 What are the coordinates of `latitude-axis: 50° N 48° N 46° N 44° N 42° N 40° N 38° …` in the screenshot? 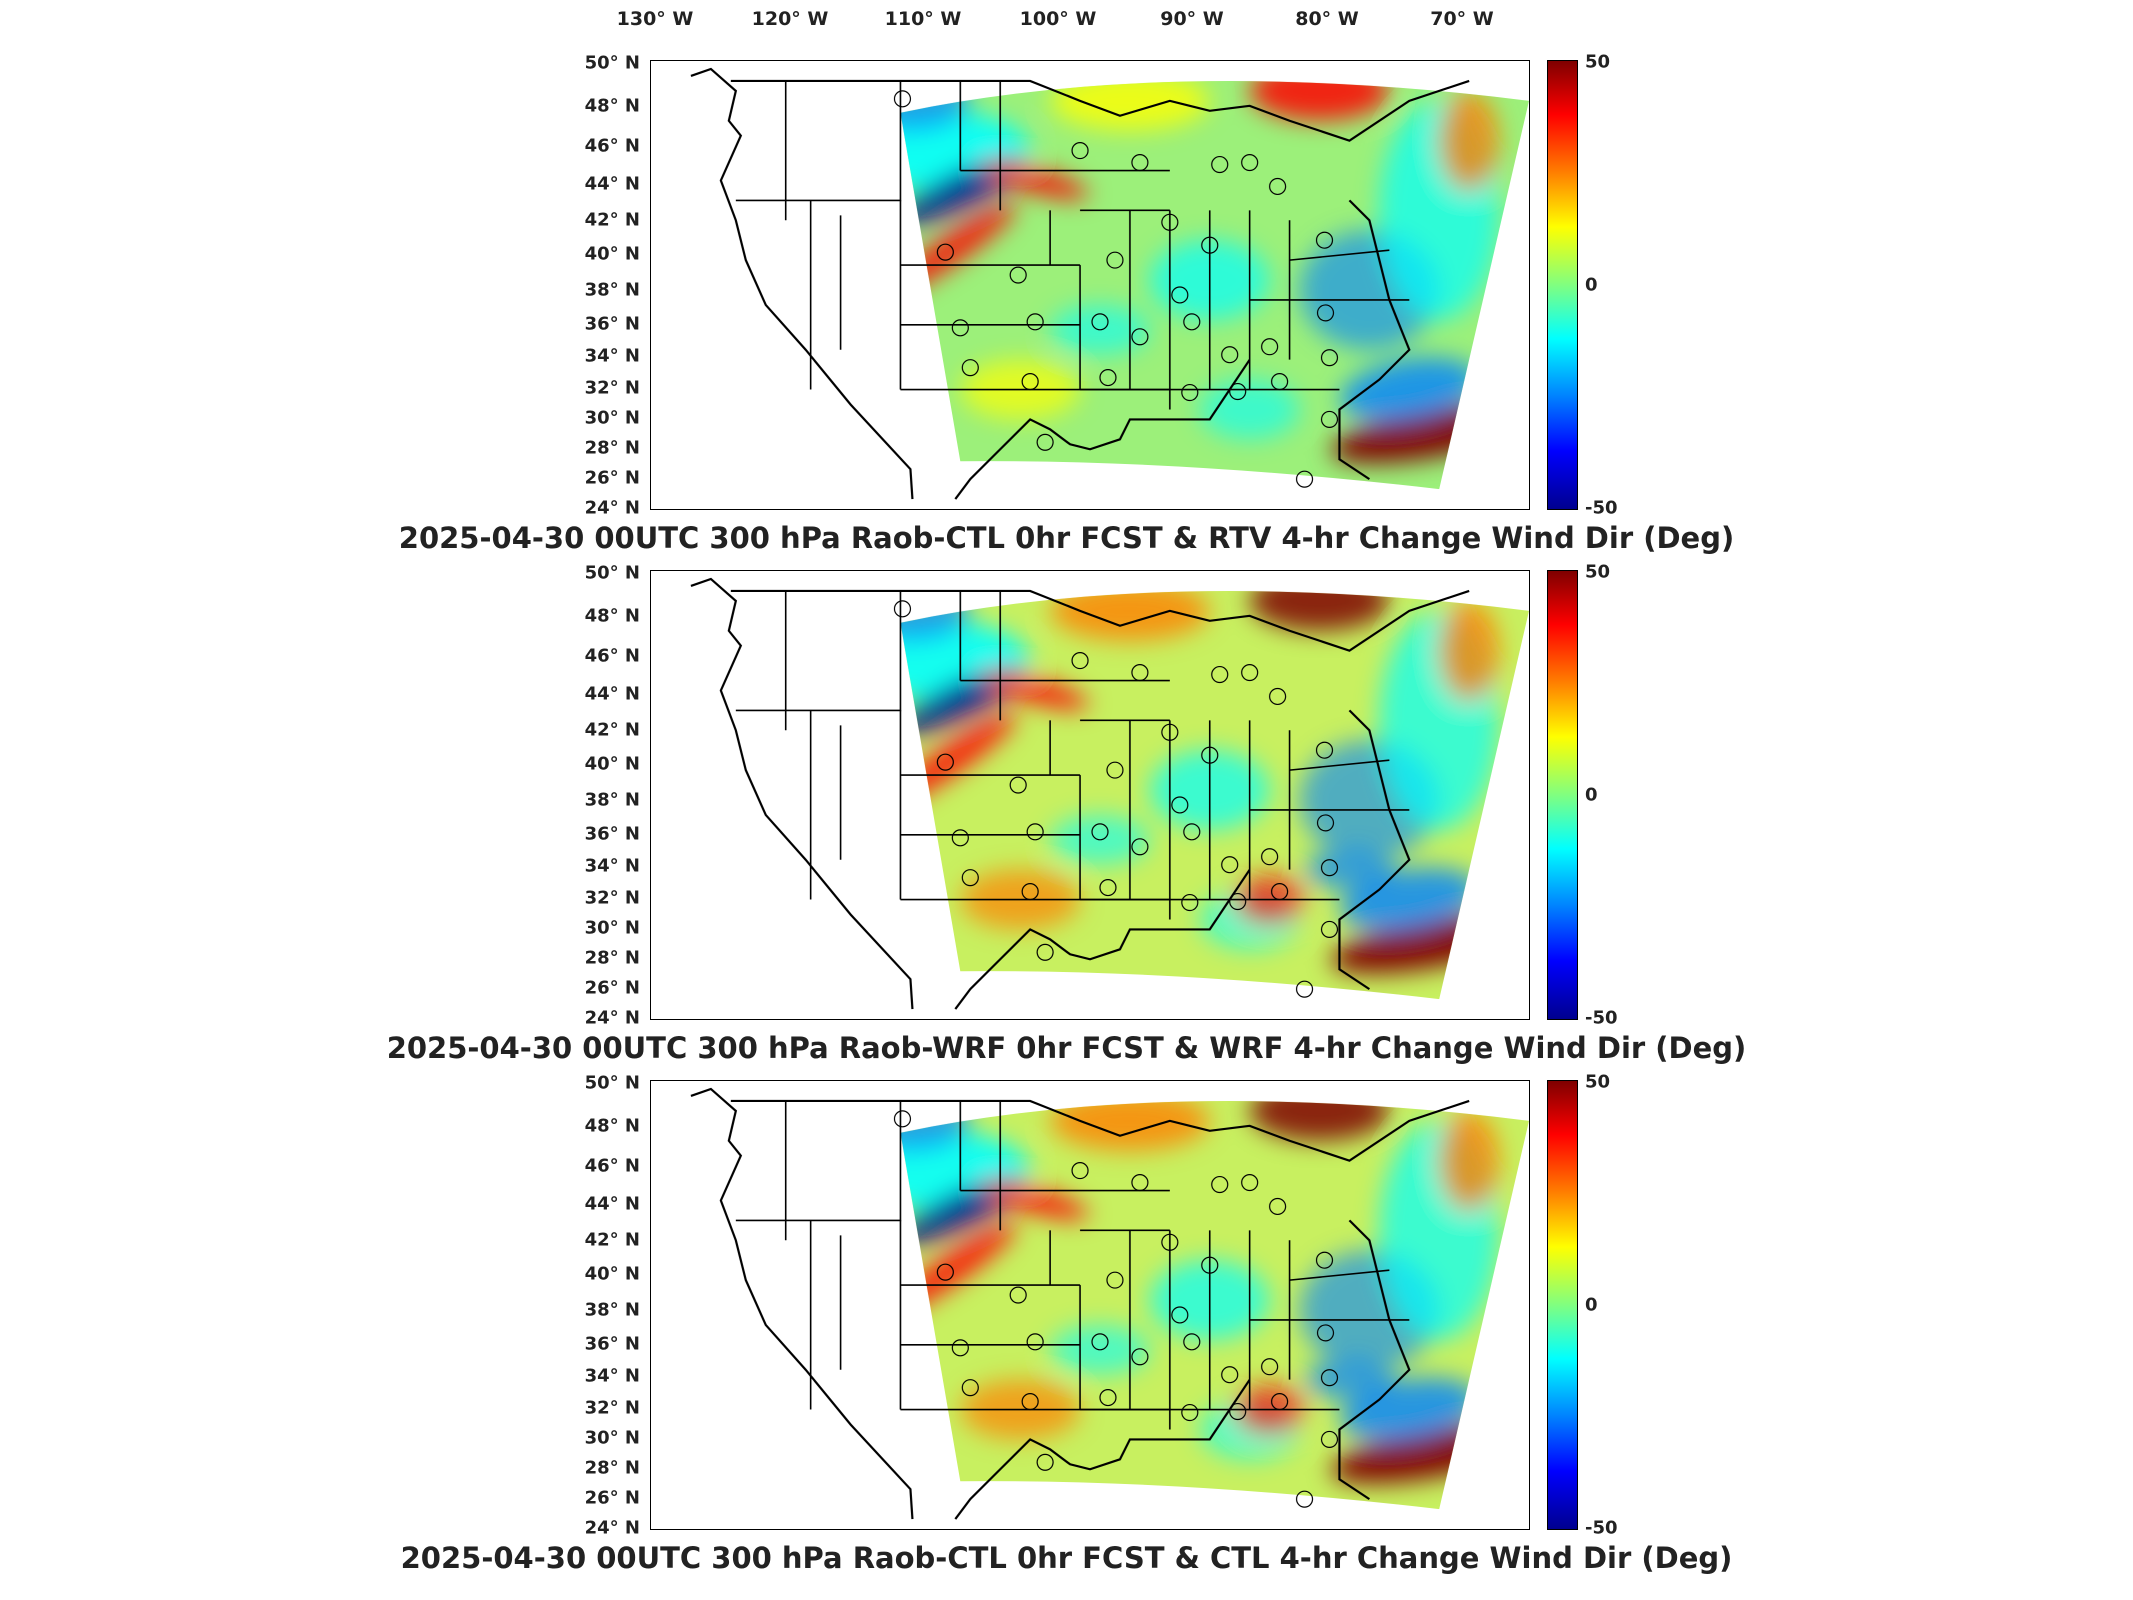 It's located at (600, 1306).